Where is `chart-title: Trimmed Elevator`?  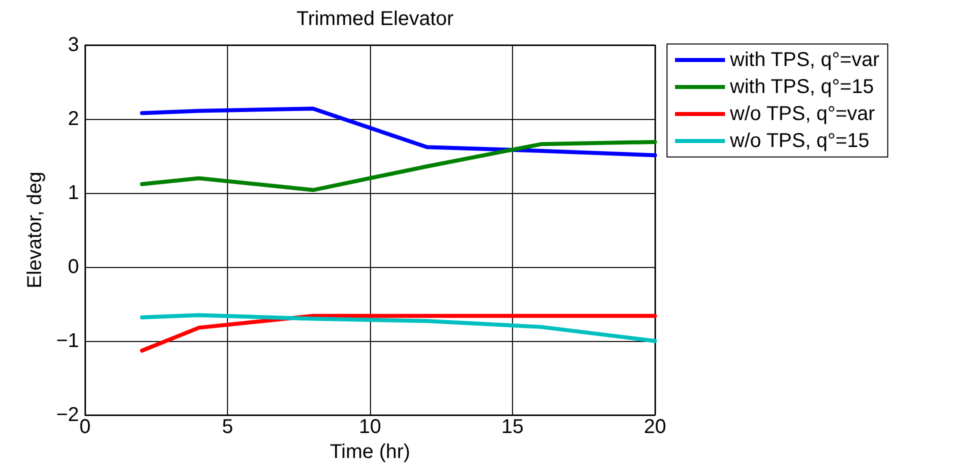 chart-title: Trimmed Elevator is located at coordinates (375, 19).